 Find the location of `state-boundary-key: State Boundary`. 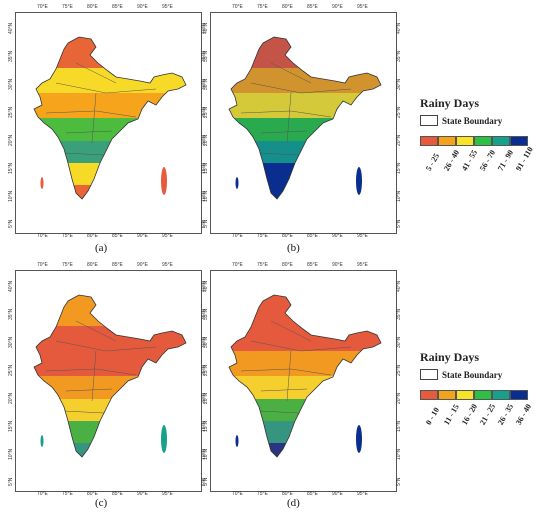

state-boundary-key: State Boundary is located at coordinates (484, 374).